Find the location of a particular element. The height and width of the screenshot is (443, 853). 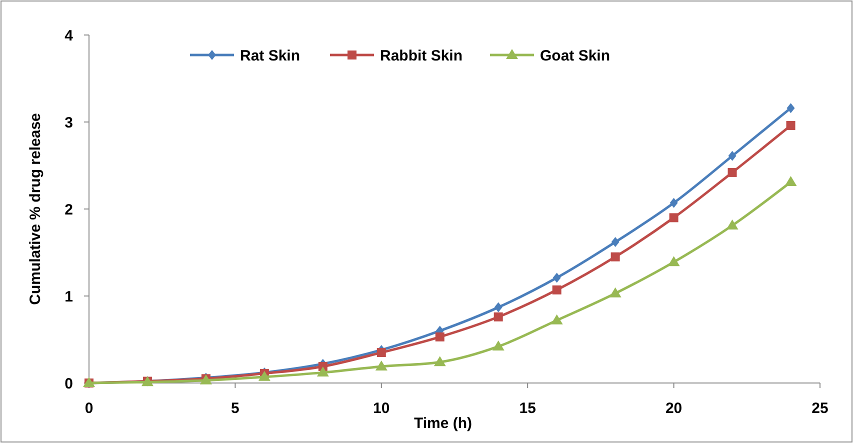

legend-label: Goat Skin is located at coordinates (575, 55).